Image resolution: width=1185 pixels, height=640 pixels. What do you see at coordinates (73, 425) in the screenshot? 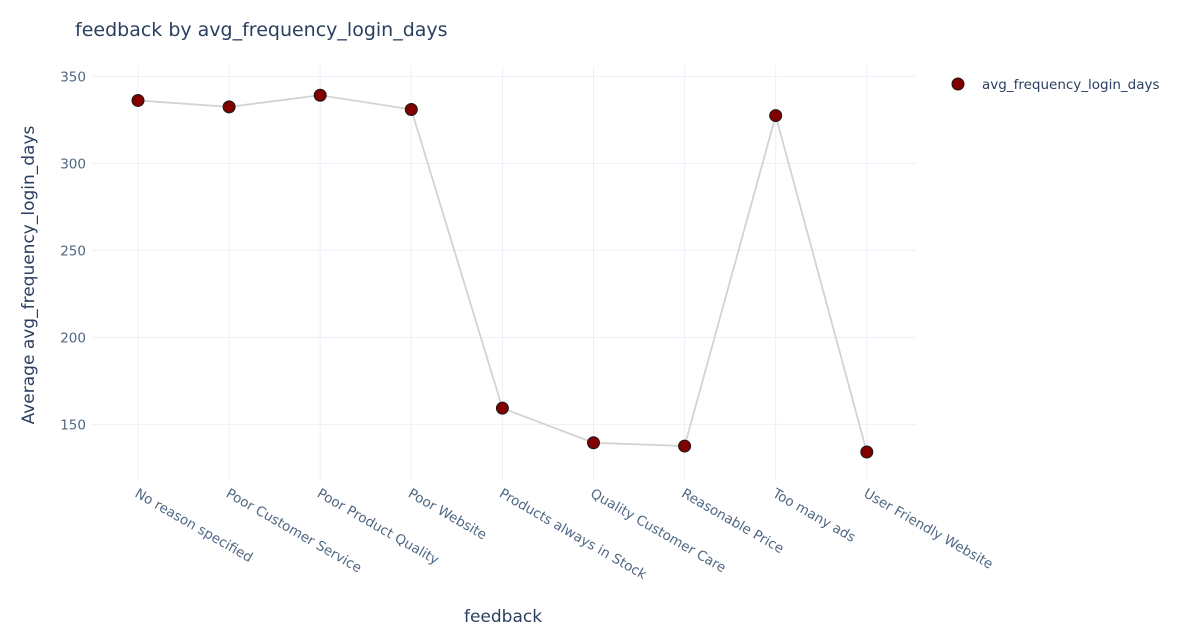
I see `y-tick-label: 150` at bounding box center [73, 425].